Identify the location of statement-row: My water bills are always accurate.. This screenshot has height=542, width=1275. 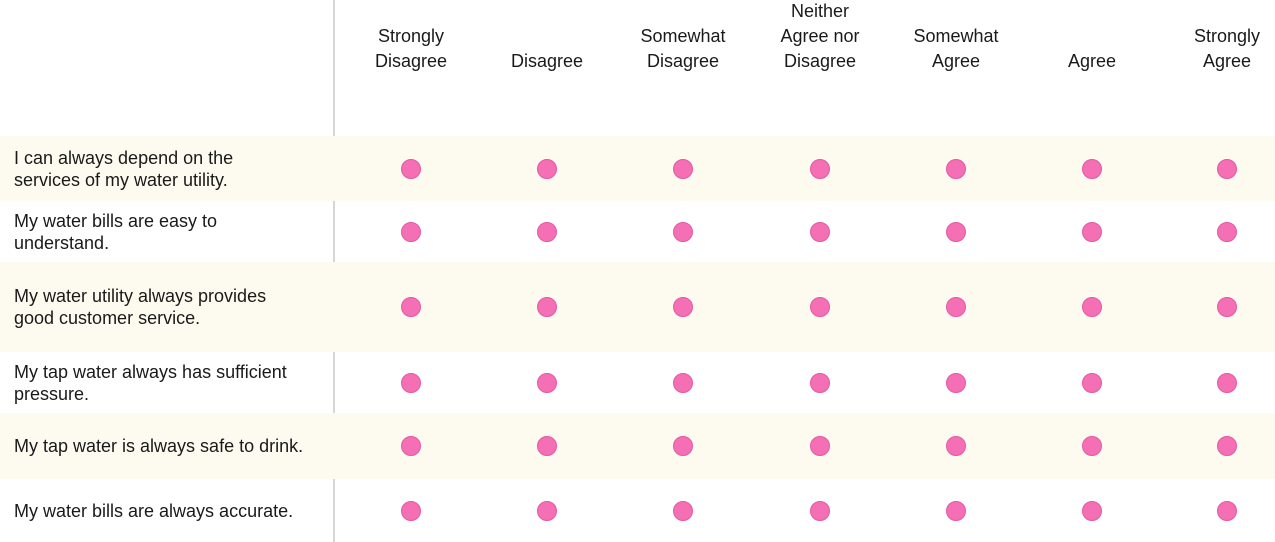
(637, 510).